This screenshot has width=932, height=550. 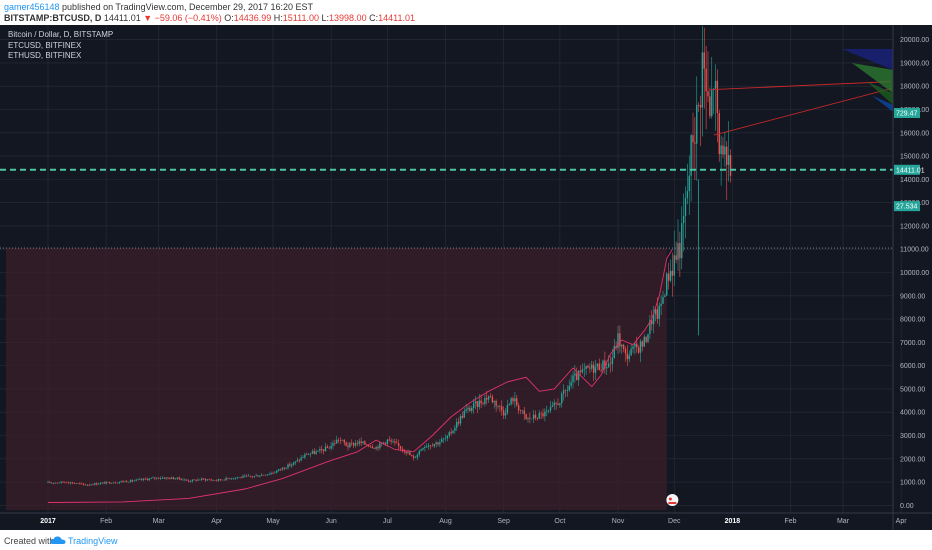 What do you see at coordinates (912, 436) in the screenshot?
I see `y-tick-label: 3000.00` at bounding box center [912, 436].